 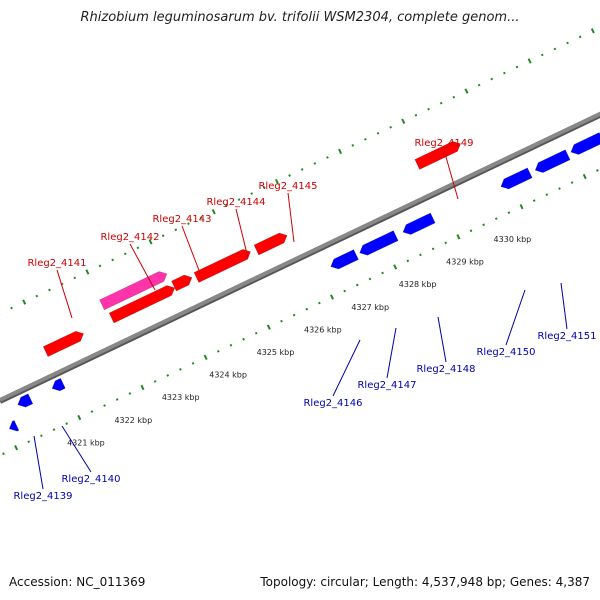 What do you see at coordinates (505, 352) in the screenshot?
I see `gene-label: Rleg2_4150` at bounding box center [505, 352].